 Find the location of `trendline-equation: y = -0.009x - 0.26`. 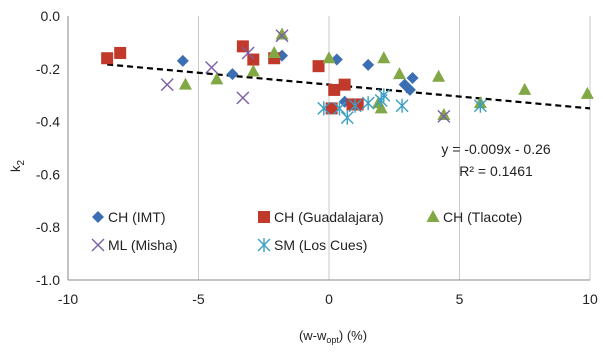

trendline-equation: y = -0.009x - 0.26 is located at coordinates (496, 149).